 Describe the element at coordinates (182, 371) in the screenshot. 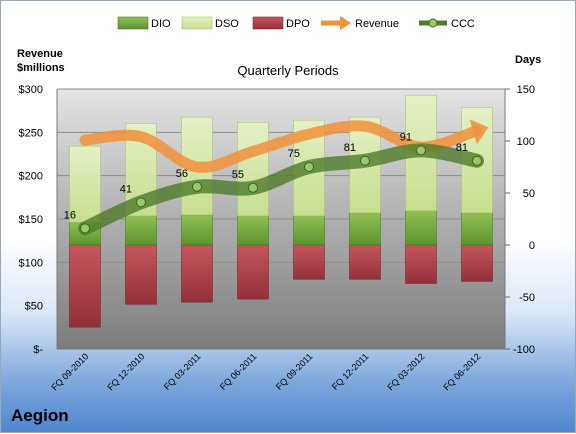

I see `x-tick-label: FQ 03-2011` at that location.